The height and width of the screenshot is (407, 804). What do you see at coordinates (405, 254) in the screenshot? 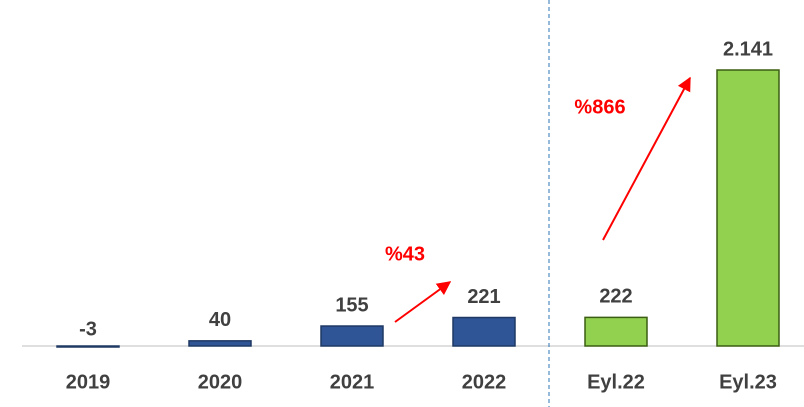
I see `annotation: %43` at bounding box center [405, 254].